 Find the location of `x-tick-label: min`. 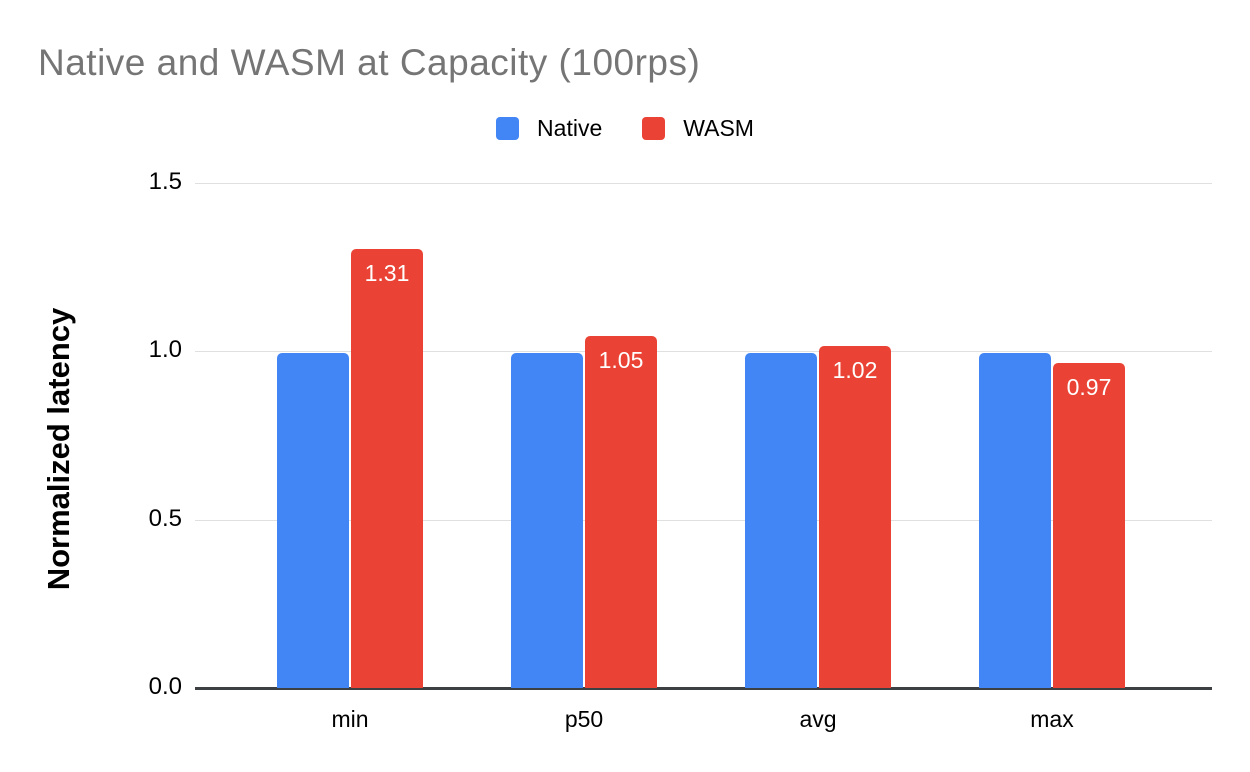

x-tick-label: min is located at coordinates (350, 719).